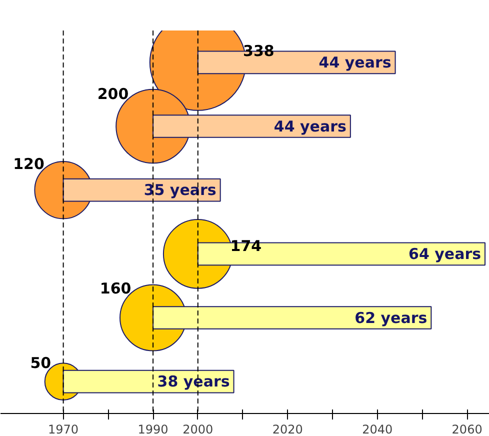  What do you see at coordinates (193, 381) in the screenshot?
I see `data-label: 38 years` at bounding box center [193, 381].